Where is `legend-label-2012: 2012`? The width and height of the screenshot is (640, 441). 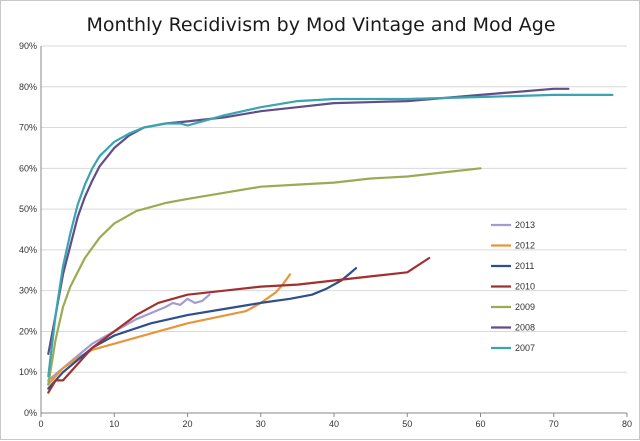
legend-label-2012: 2012 is located at coordinates (525, 246).